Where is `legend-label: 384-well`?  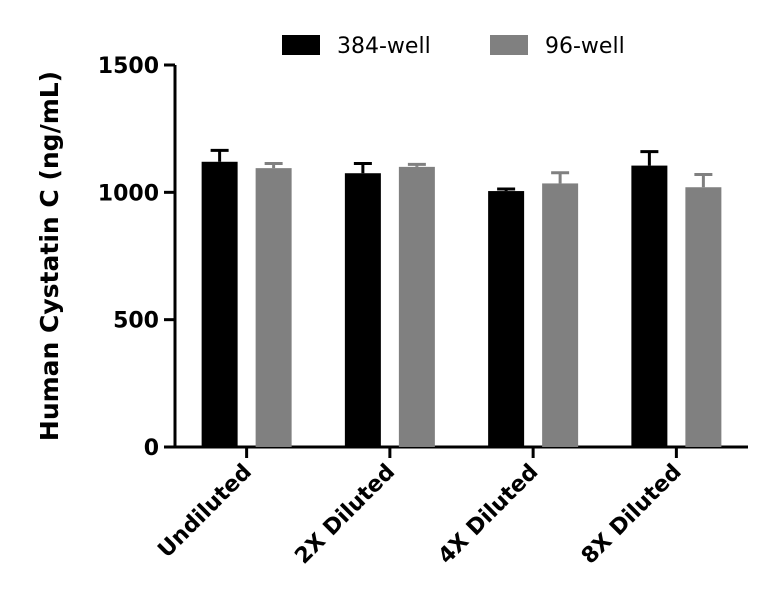 legend-label: 384-well is located at coordinates (384, 46).